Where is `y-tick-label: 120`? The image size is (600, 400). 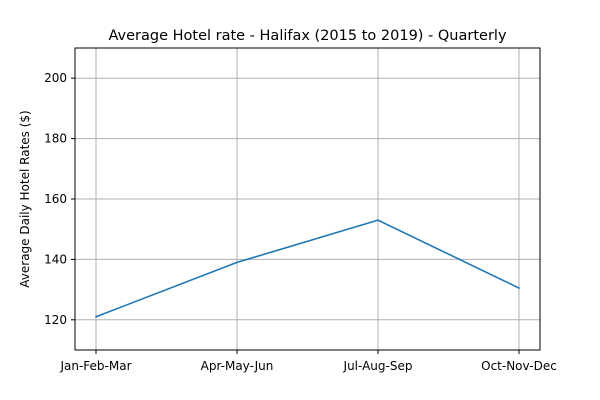 y-tick-label: 120 is located at coordinates (55, 320).